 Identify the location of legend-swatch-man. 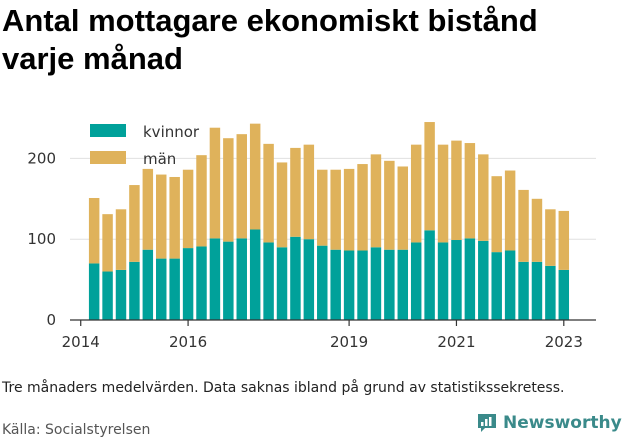
(108, 157).